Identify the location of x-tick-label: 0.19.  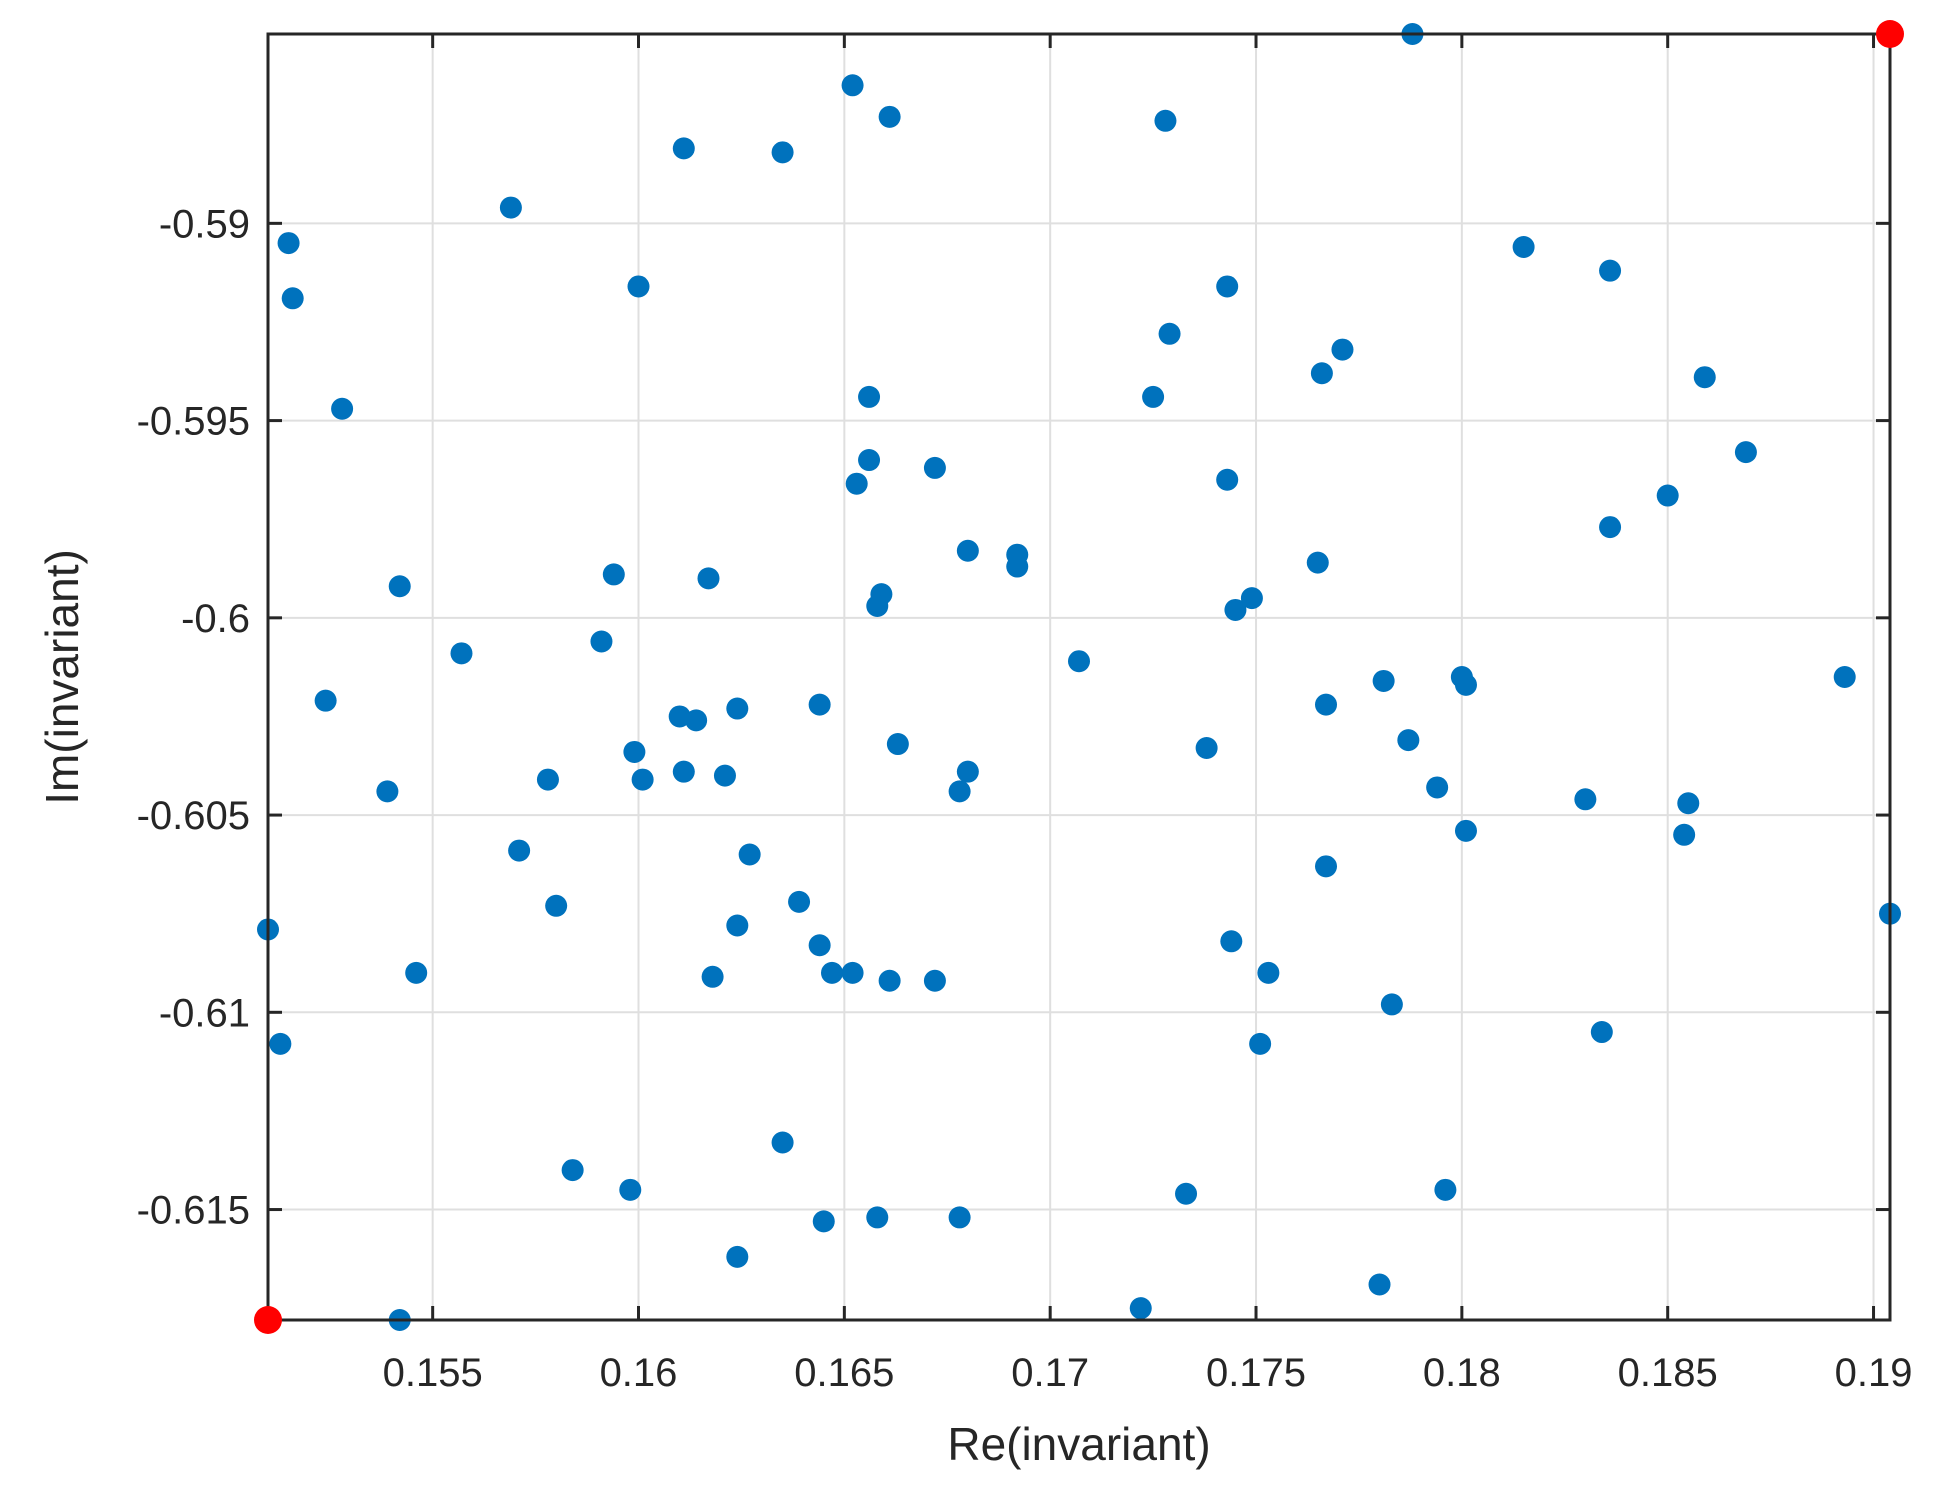
(1874, 1373).